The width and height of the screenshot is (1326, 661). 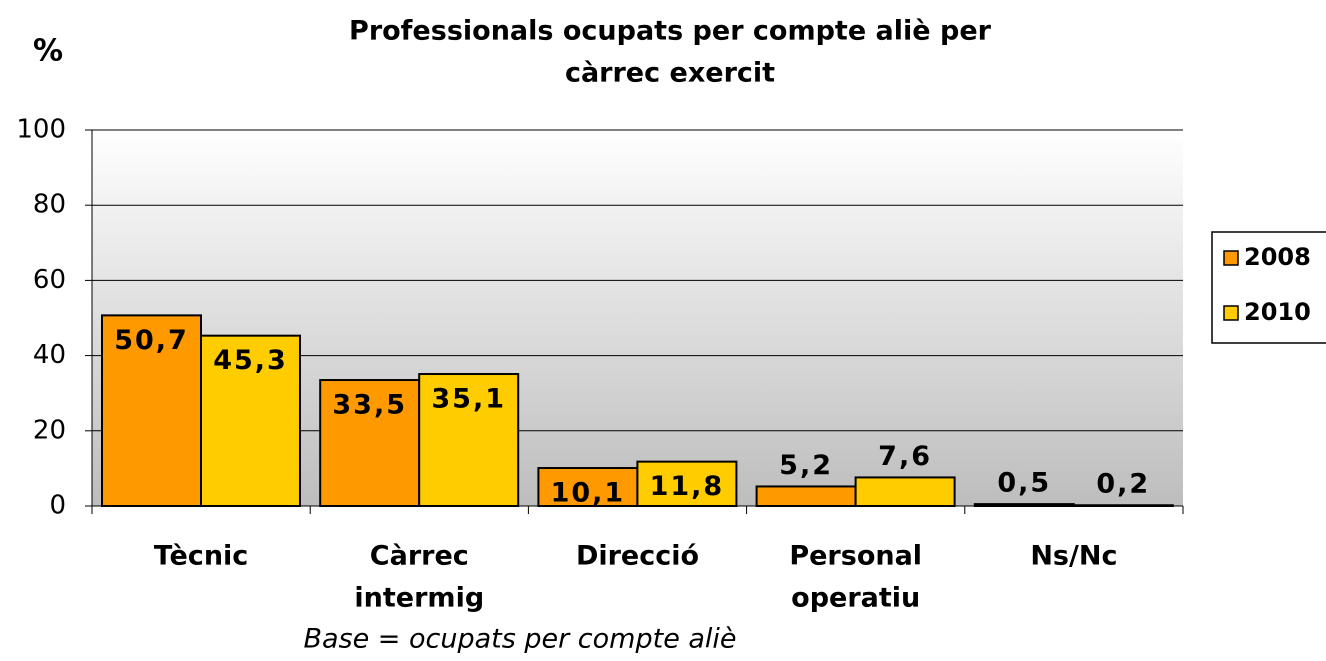 I want to click on y-tick-label: 20, so click(x=49, y=430).